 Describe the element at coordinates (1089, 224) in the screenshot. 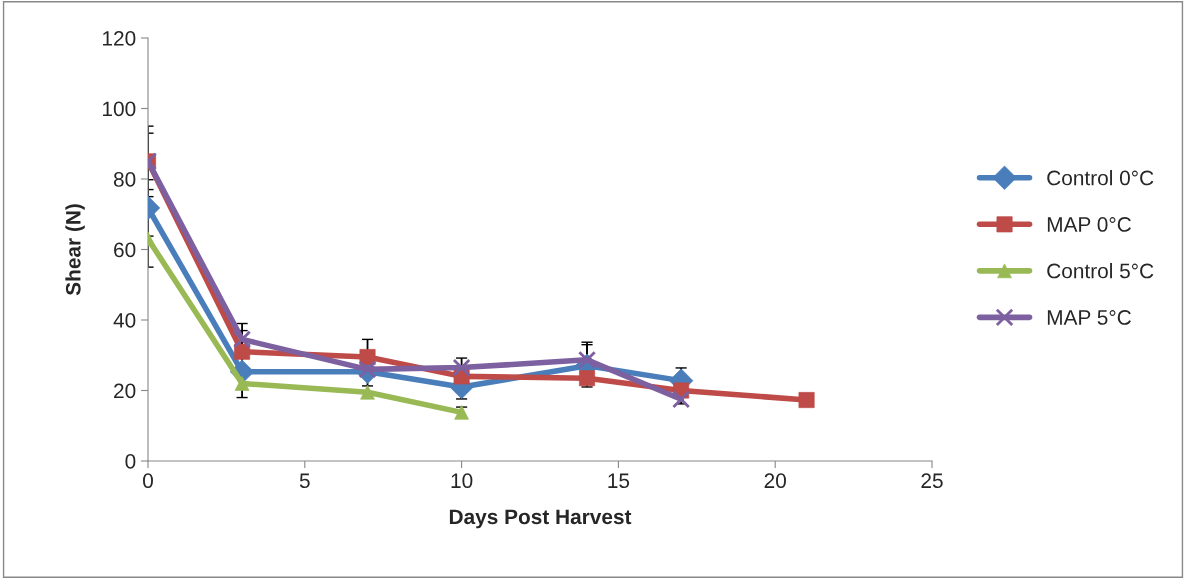

I see `legend-label: MAP 0°C` at that location.